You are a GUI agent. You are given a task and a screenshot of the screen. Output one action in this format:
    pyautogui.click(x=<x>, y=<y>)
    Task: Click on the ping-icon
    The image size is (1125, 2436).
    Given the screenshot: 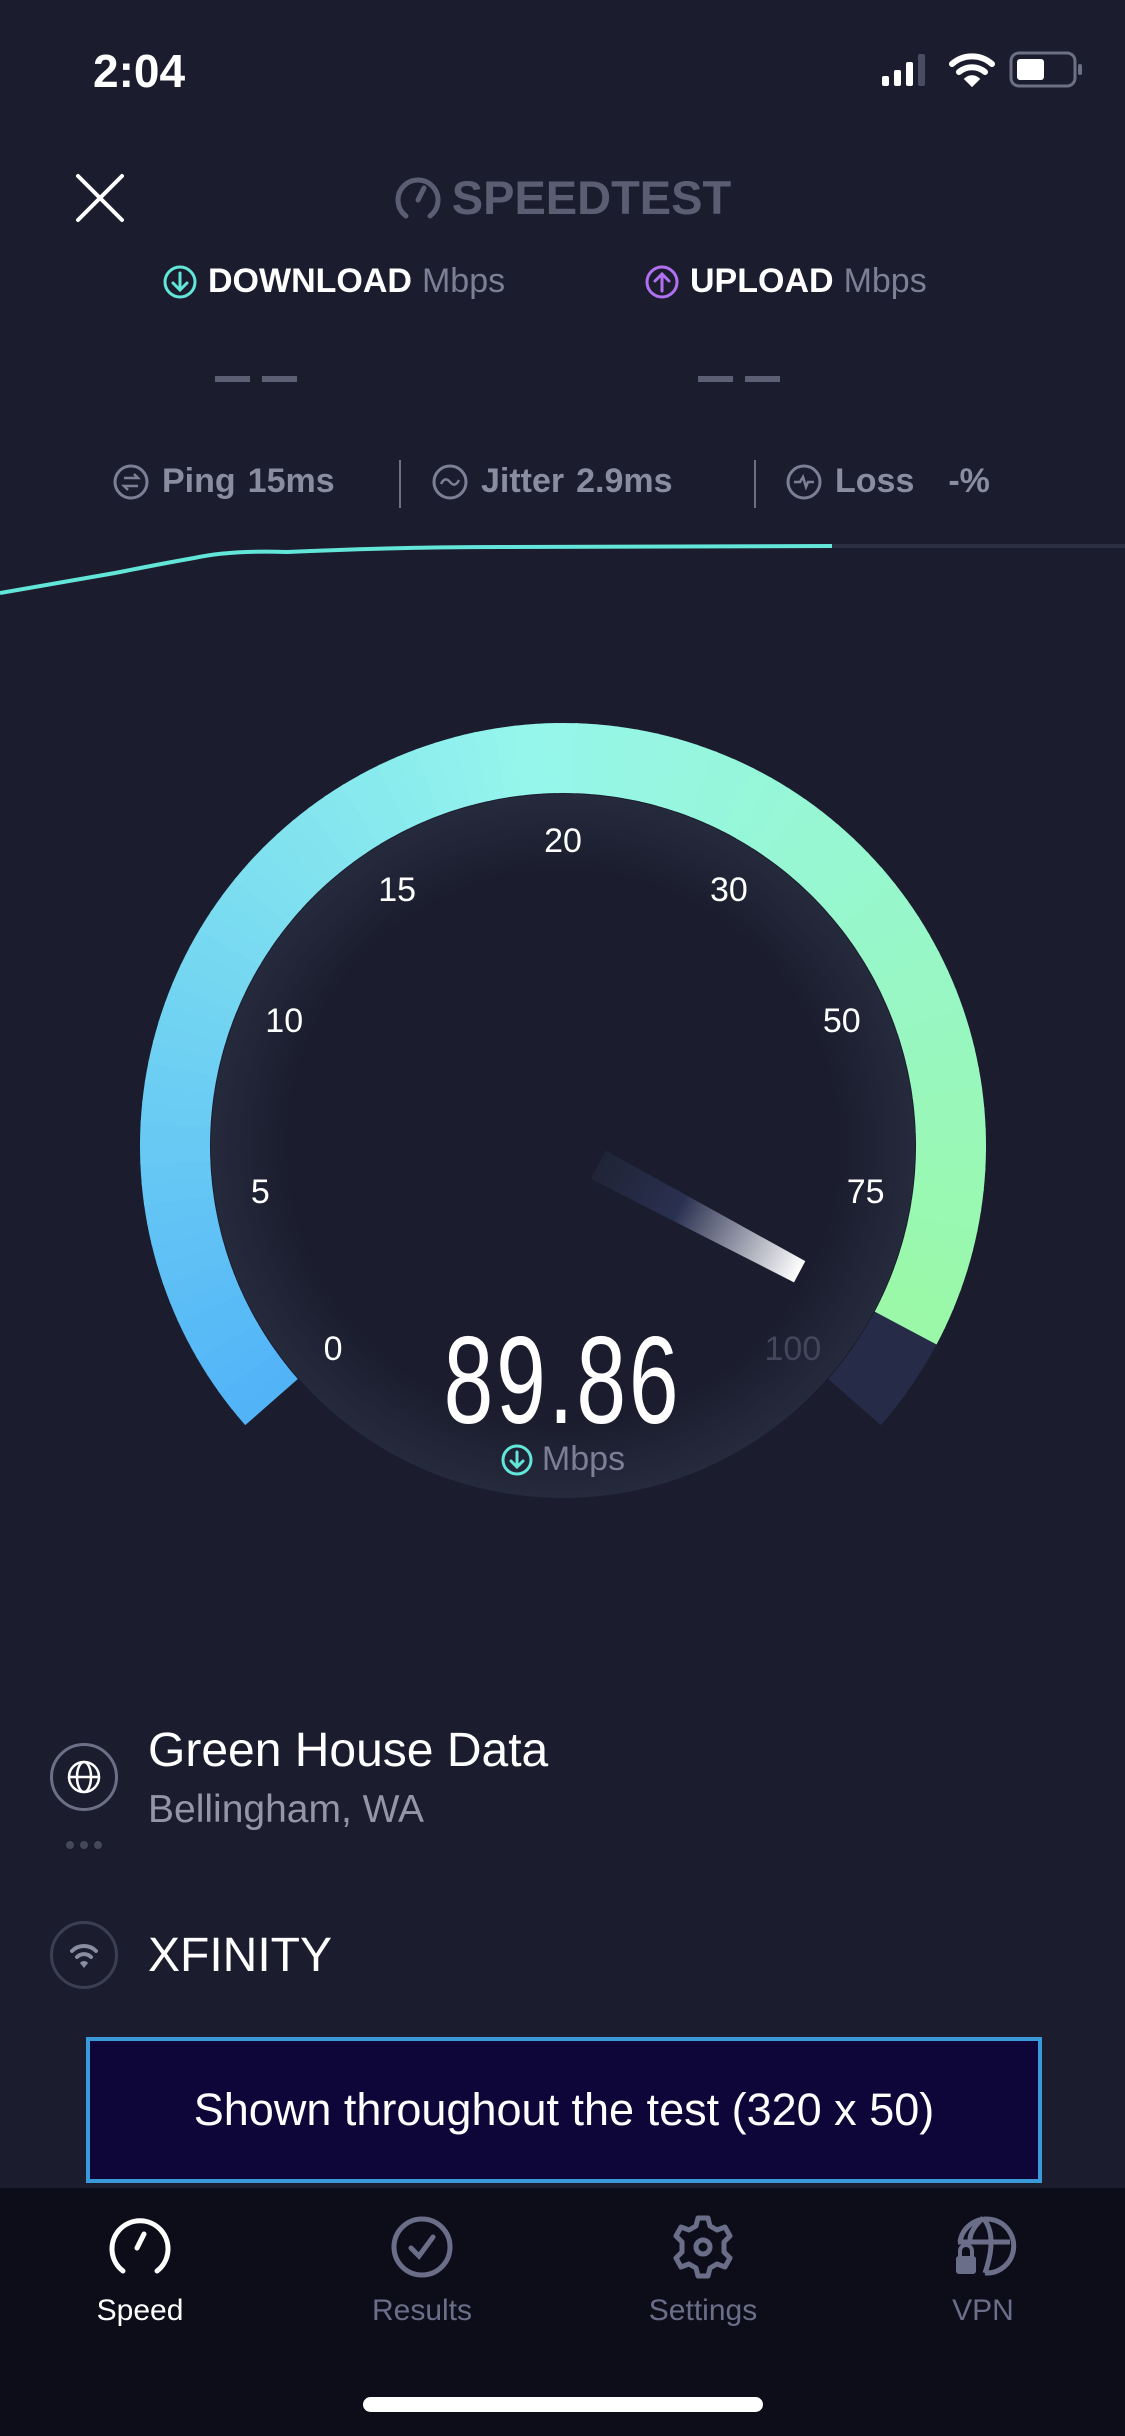 What is the action you would take?
    pyautogui.click(x=131, y=481)
    